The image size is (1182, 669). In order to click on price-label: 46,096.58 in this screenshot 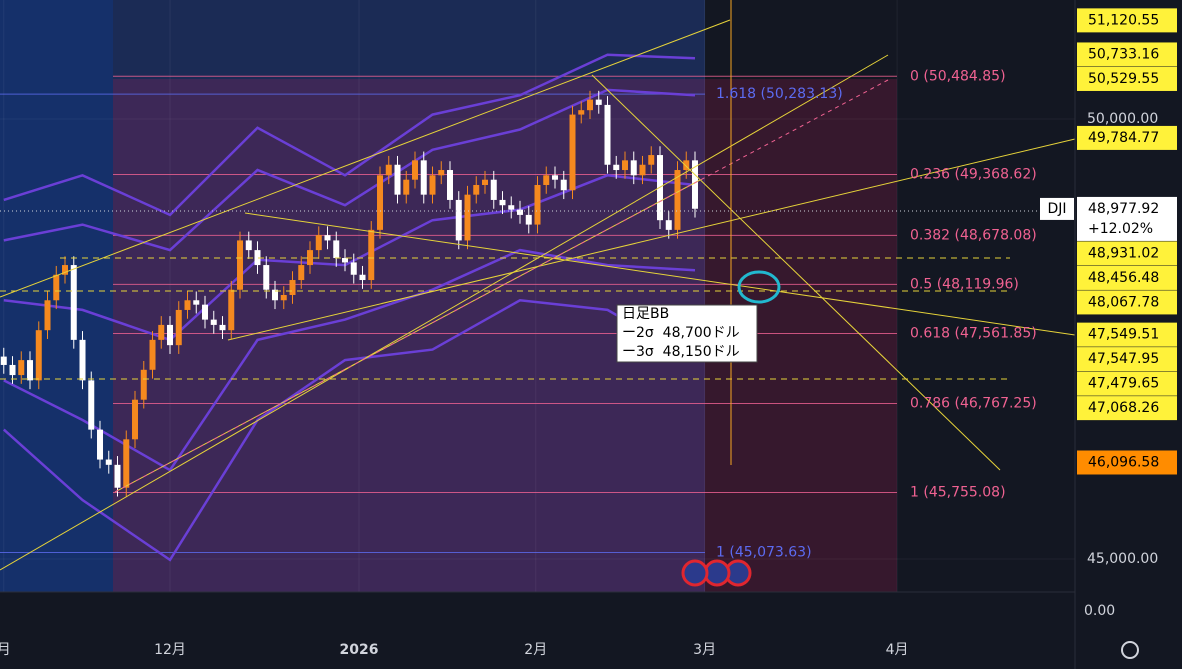, I will do `click(1123, 462)`.